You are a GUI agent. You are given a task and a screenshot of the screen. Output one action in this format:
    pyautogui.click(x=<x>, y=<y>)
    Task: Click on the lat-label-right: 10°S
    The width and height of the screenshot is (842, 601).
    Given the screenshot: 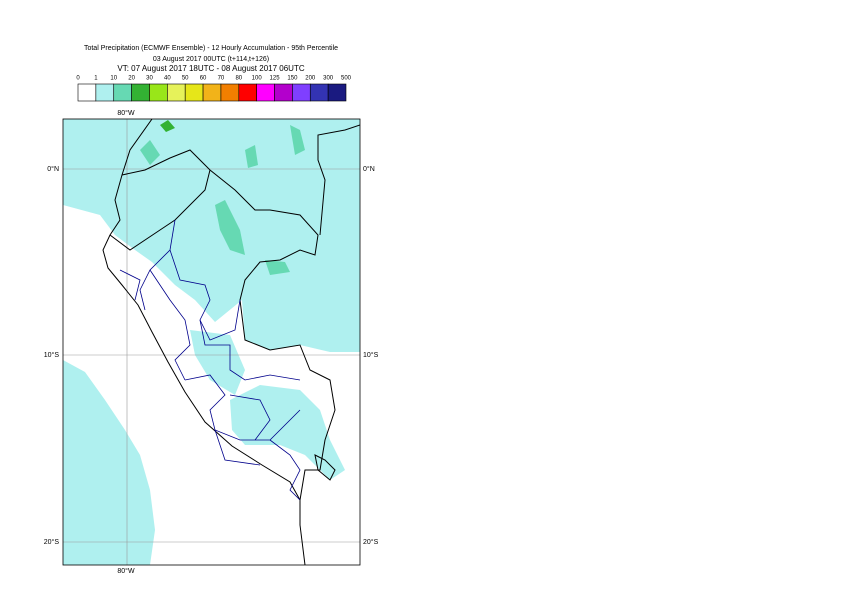 What is the action you would take?
    pyautogui.click(x=371, y=355)
    